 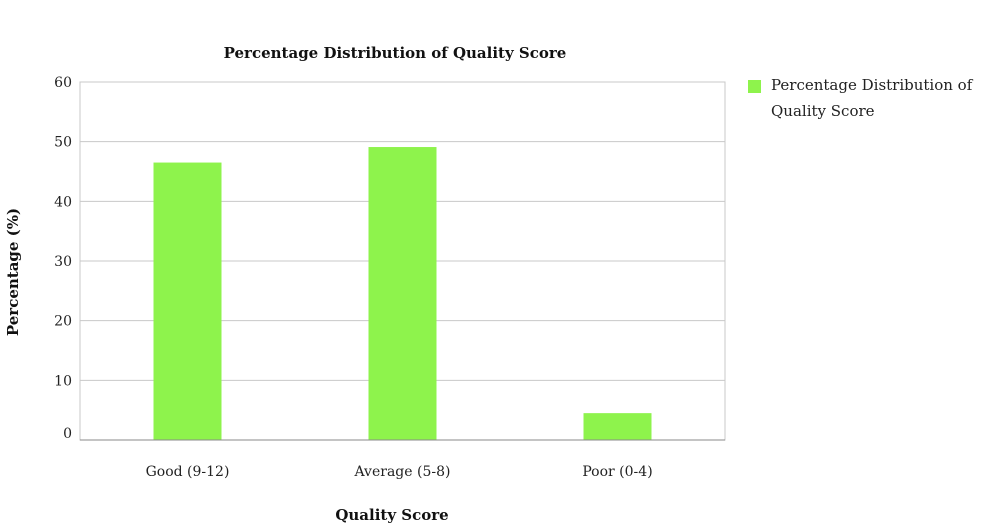 I want to click on y-tick-label: 0, so click(x=67, y=434).